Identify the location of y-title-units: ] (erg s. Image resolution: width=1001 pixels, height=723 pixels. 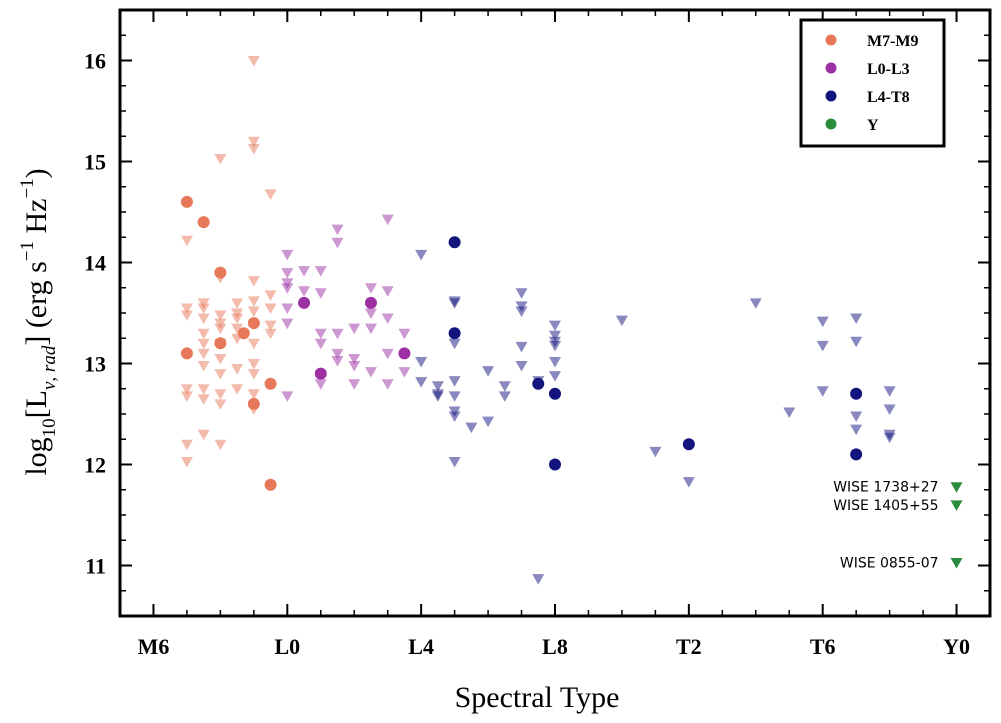
(36, 303).